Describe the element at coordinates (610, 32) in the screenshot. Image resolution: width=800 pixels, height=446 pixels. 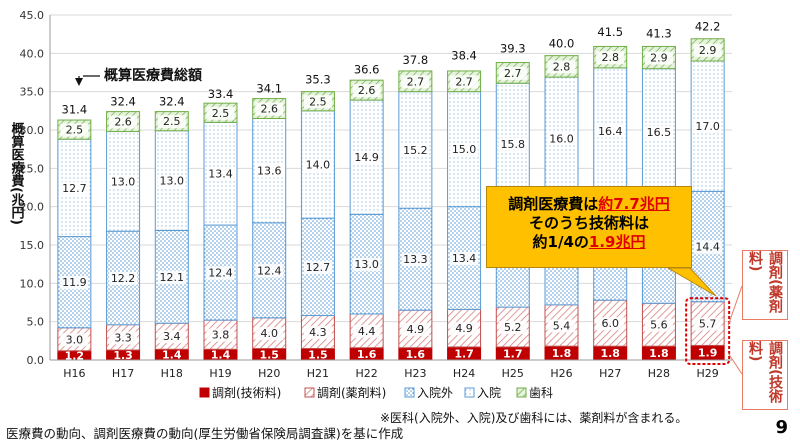
I see `total-label: 41.5` at that location.